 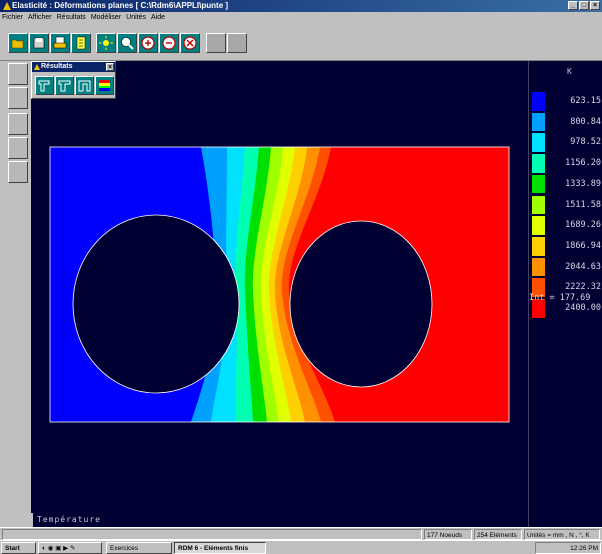 What do you see at coordinates (573, 5) in the screenshot?
I see `minimize-button: _` at bounding box center [573, 5].